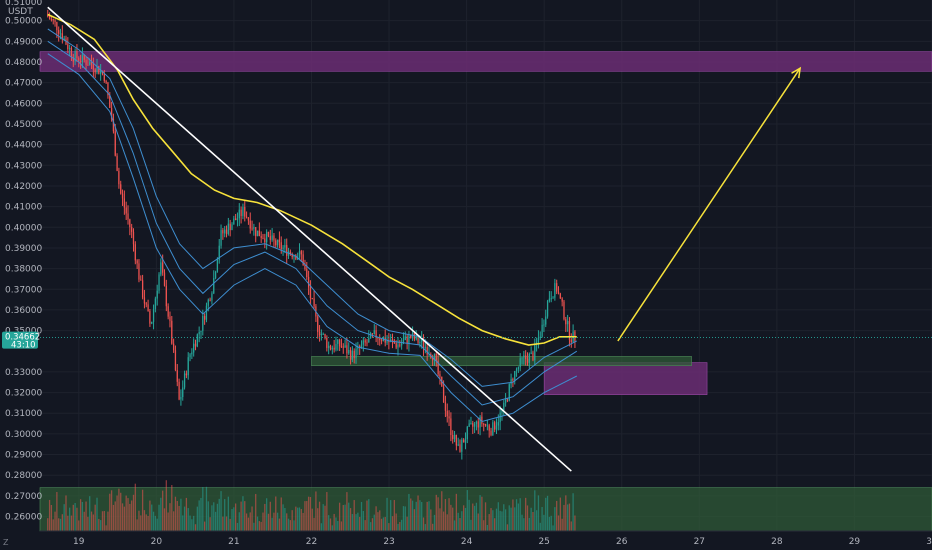 This screenshot has width=932, height=550. What do you see at coordinates (486, 538) in the screenshot?
I see `time-axis: 19 20 21 22 23 24 25 26 27 28 29 30` at bounding box center [486, 538].